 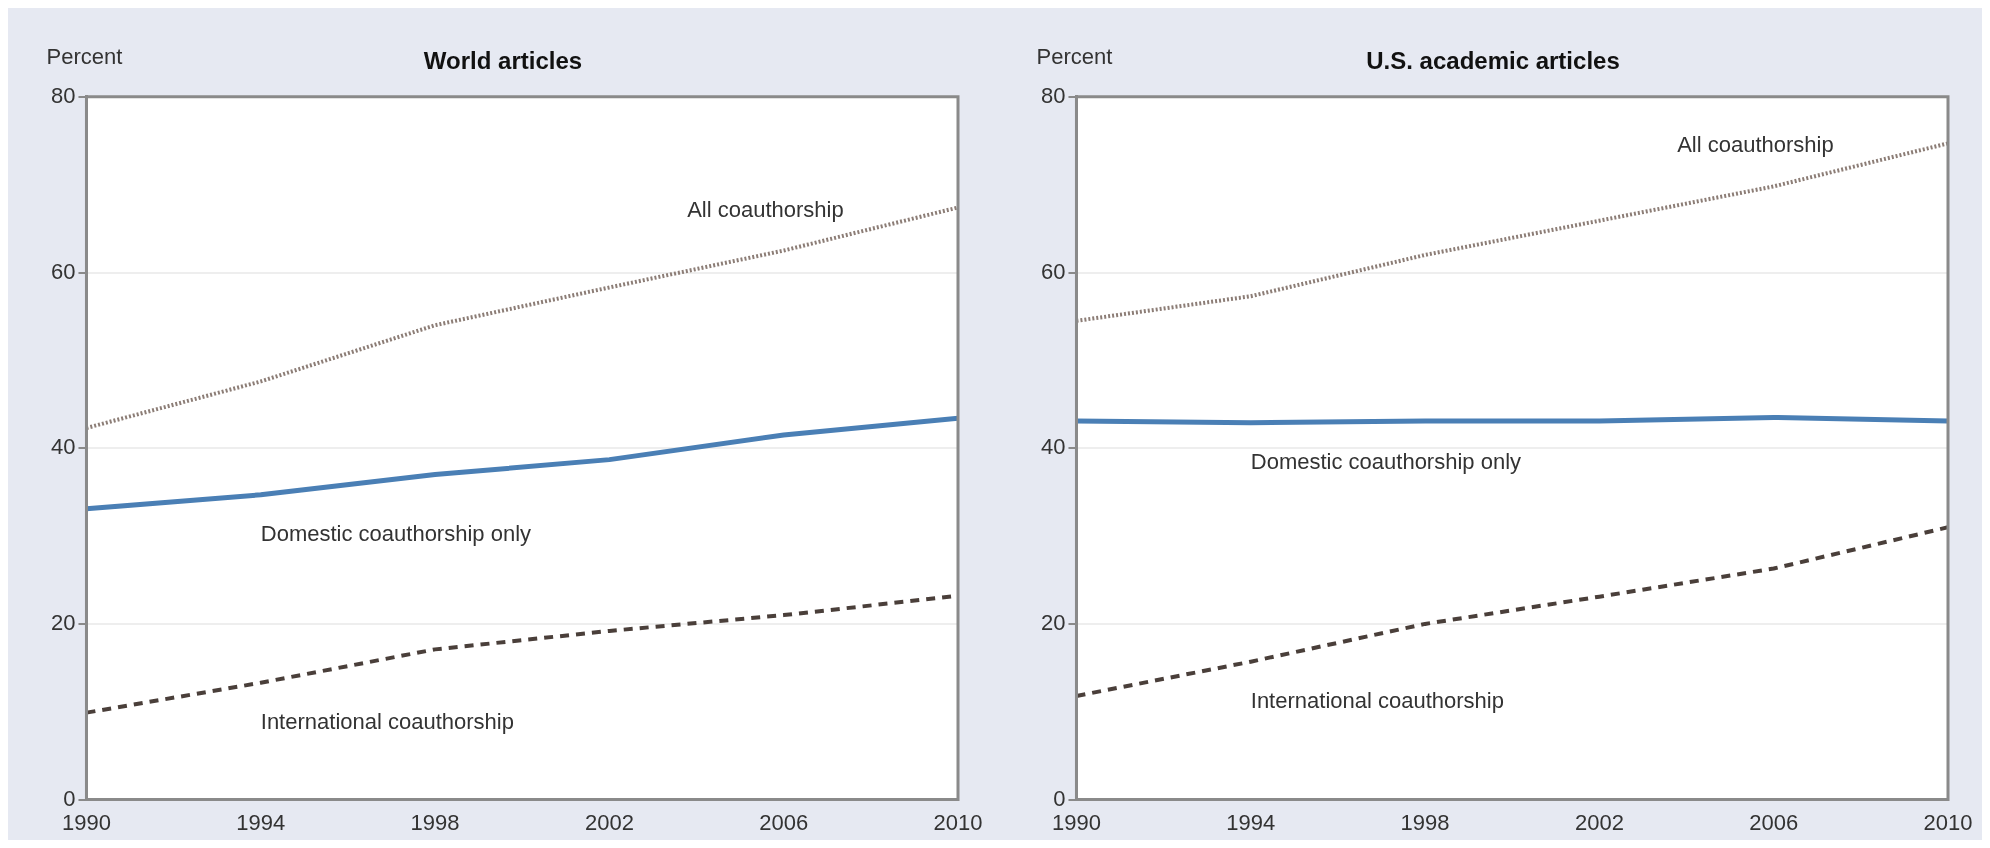 I want to click on chart-title: U.S. academic articles, so click(x=1493, y=61).